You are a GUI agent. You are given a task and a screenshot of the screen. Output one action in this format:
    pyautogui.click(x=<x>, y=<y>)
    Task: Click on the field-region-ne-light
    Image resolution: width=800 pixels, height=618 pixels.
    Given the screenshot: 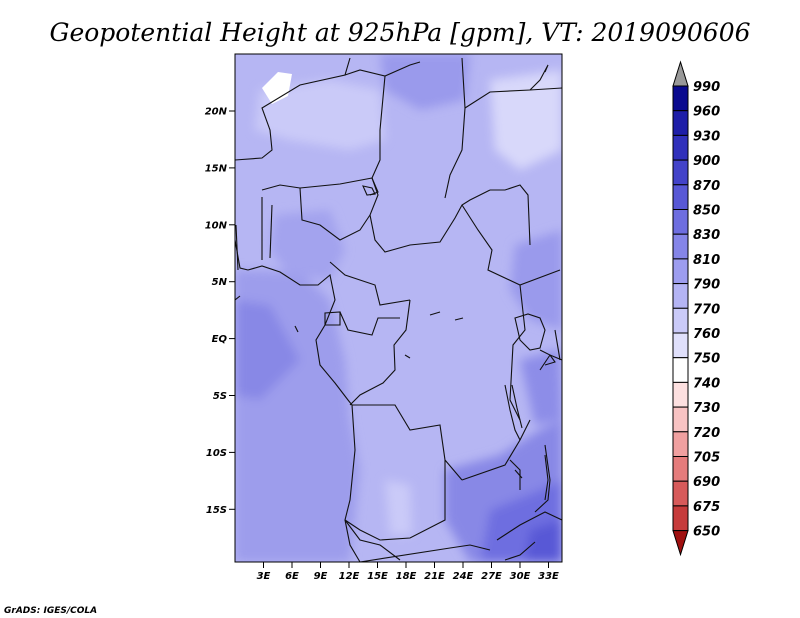 What is the action you would take?
    pyautogui.click(x=526, y=120)
    